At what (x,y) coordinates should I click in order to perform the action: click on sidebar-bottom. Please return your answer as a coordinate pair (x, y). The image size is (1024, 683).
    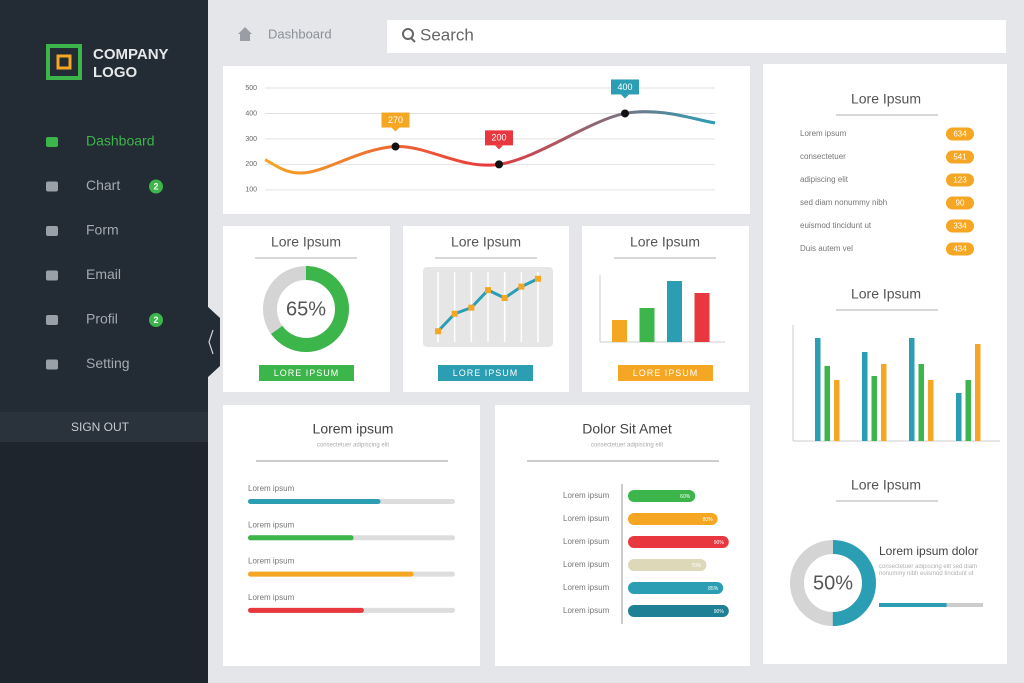
    Looking at the image, I should click on (104, 562).